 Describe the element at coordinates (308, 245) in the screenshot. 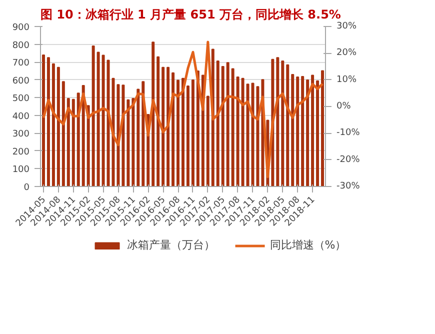

I see `legend-label: 同比增速（%）` at that location.